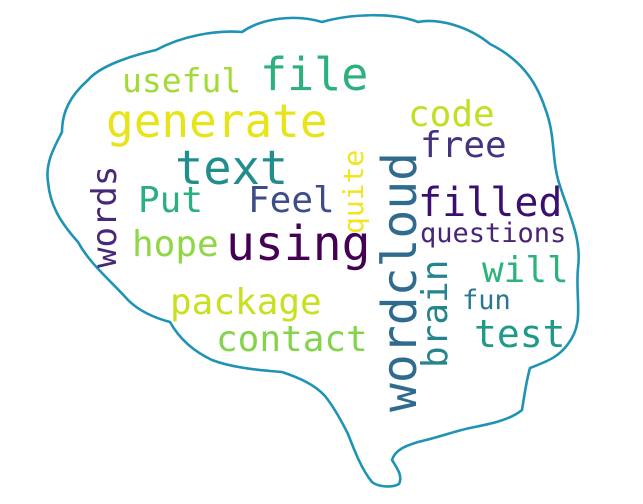 This screenshot has width=643, height=504. What do you see at coordinates (314, 74) in the screenshot?
I see `word-file: file` at bounding box center [314, 74].